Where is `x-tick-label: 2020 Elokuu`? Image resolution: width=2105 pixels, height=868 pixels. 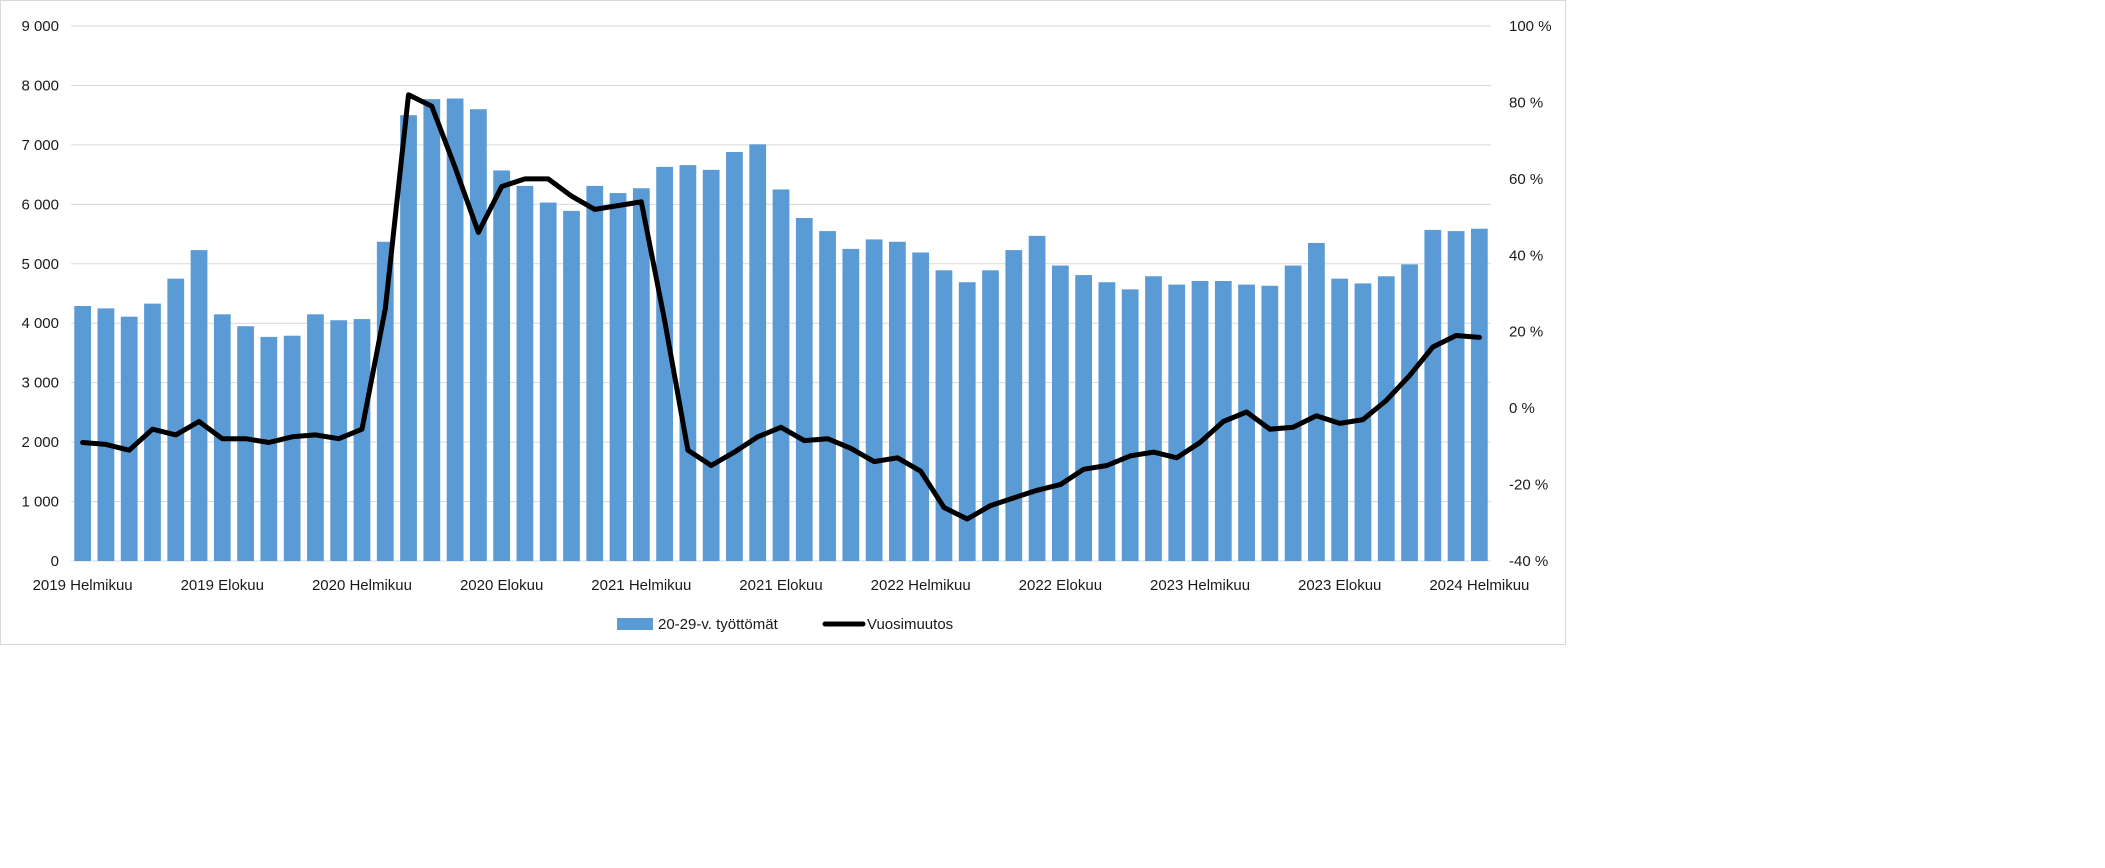
x-tick-label: 2020 Elokuu is located at coordinates (501, 585).